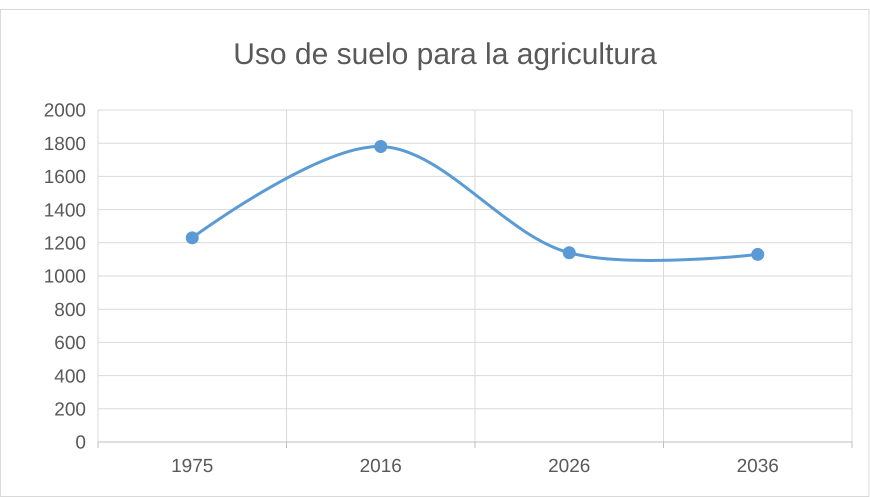  I want to click on y-tick-label: 600, so click(70, 343).